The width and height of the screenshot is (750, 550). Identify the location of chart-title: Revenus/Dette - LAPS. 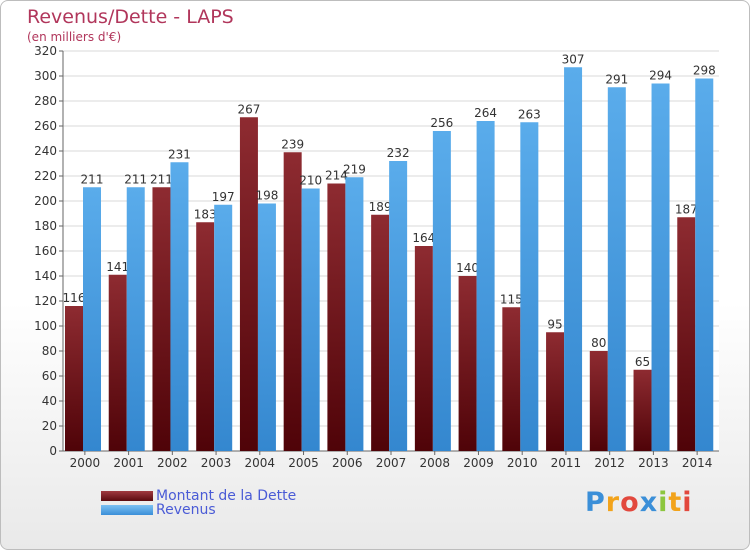
(130, 17).